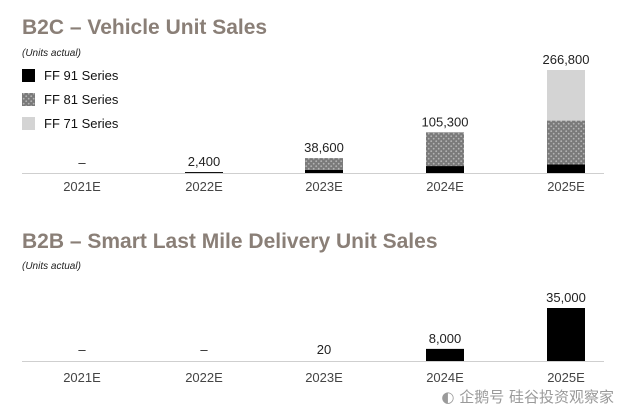 Image resolution: width=624 pixels, height=415 pixels. Describe the element at coordinates (324, 164) in the screenshot. I see `bar-ff-81-series-2023e` at that location.